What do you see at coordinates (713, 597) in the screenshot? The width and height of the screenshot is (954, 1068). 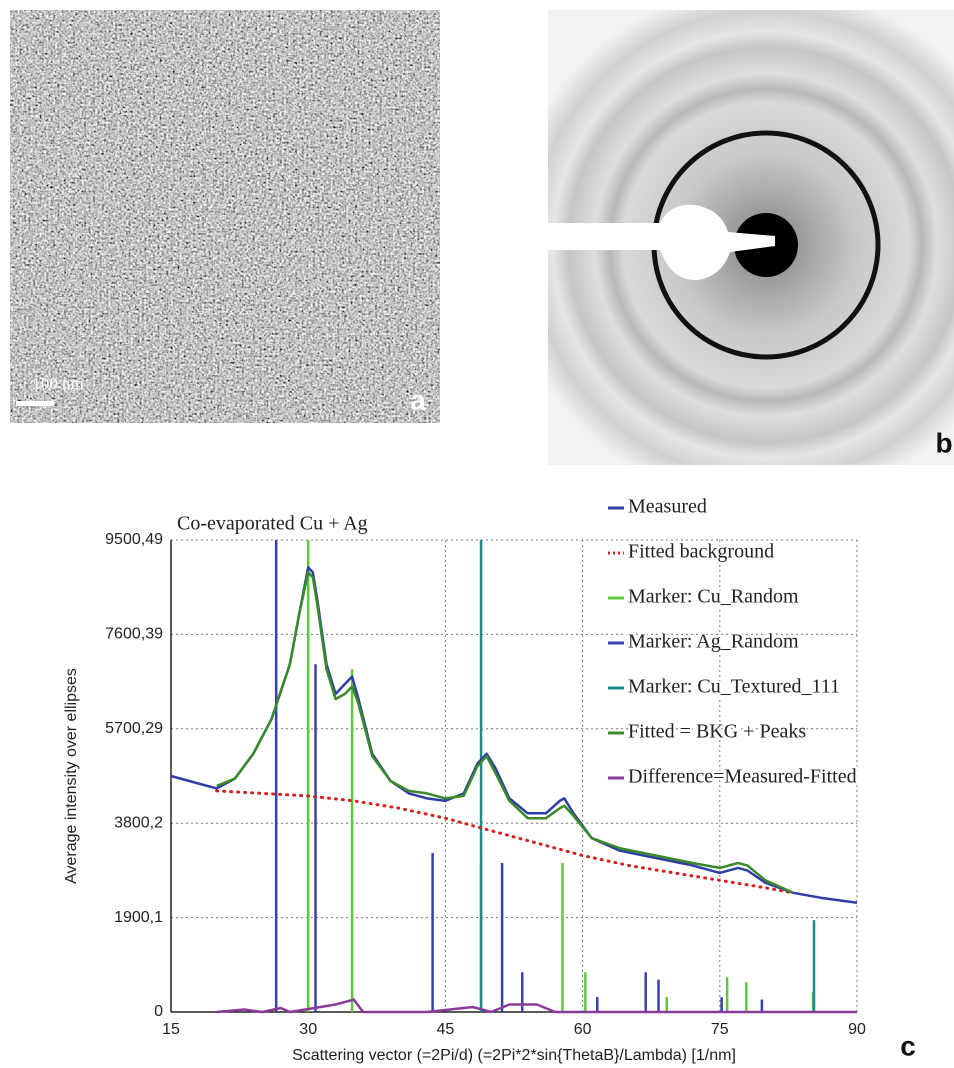 I see `legend-label: Marker: Cu_Random` at bounding box center [713, 597].